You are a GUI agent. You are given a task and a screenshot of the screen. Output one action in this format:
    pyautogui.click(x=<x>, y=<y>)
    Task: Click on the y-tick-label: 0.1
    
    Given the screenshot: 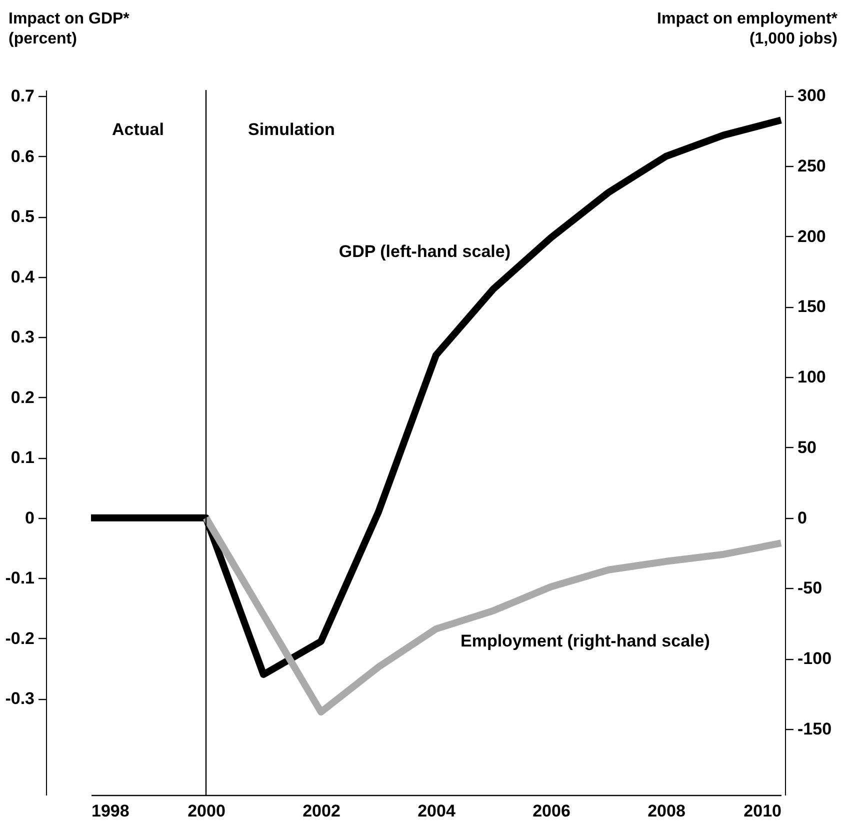 What is the action you would take?
    pyautogui.click(x=22, y=458)
    